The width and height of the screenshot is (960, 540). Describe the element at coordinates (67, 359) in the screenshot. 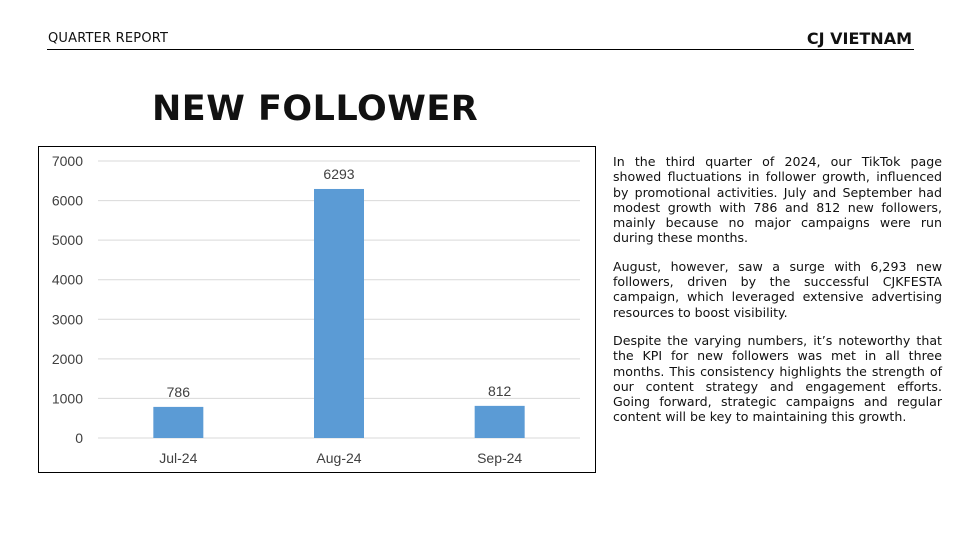

I see `y-tick-label: 2000` at that location.